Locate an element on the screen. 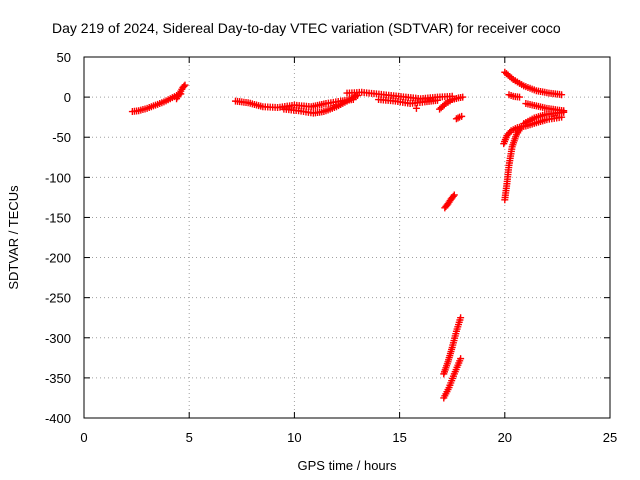 Image resolution: width=640 pixels, height=480 pixels. y-tick-label: -300 is located at coordinates (58, 338).